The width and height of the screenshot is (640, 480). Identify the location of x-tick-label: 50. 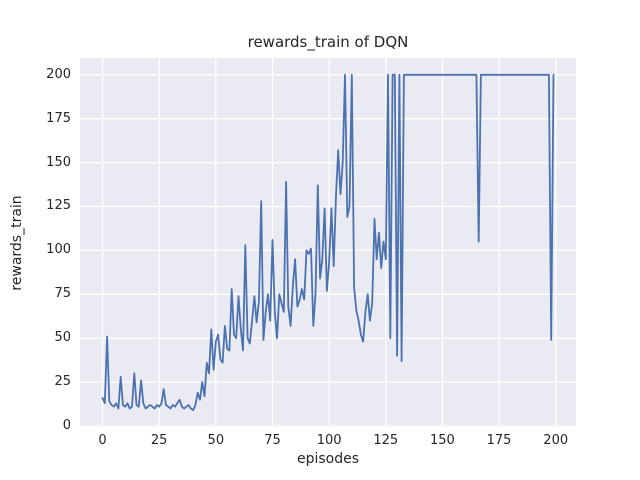
(216, 440).